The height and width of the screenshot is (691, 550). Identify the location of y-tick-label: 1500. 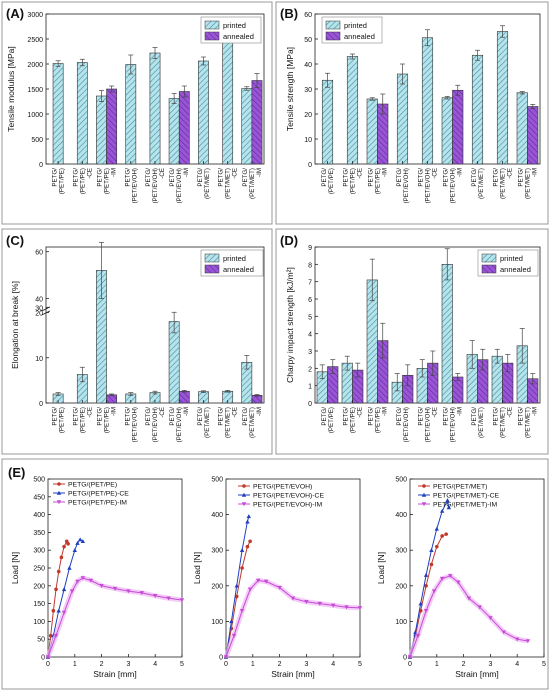
(35, 90).